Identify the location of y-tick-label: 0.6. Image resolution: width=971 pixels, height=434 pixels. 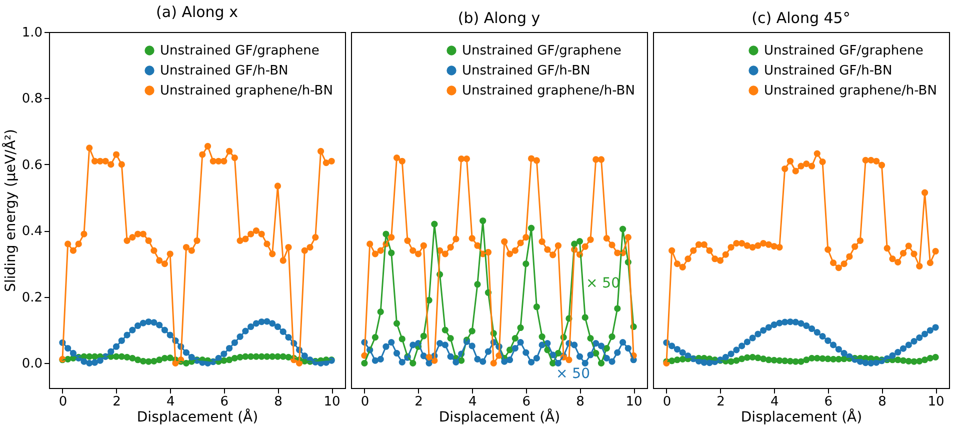
(32, 165).